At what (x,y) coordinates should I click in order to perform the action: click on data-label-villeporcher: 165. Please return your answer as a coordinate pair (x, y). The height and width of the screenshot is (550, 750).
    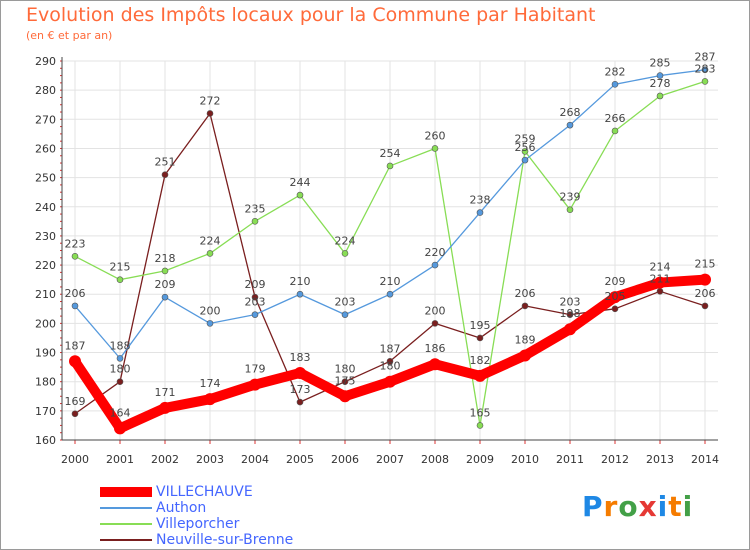
    Looking at the image, I should click on (480, 412).